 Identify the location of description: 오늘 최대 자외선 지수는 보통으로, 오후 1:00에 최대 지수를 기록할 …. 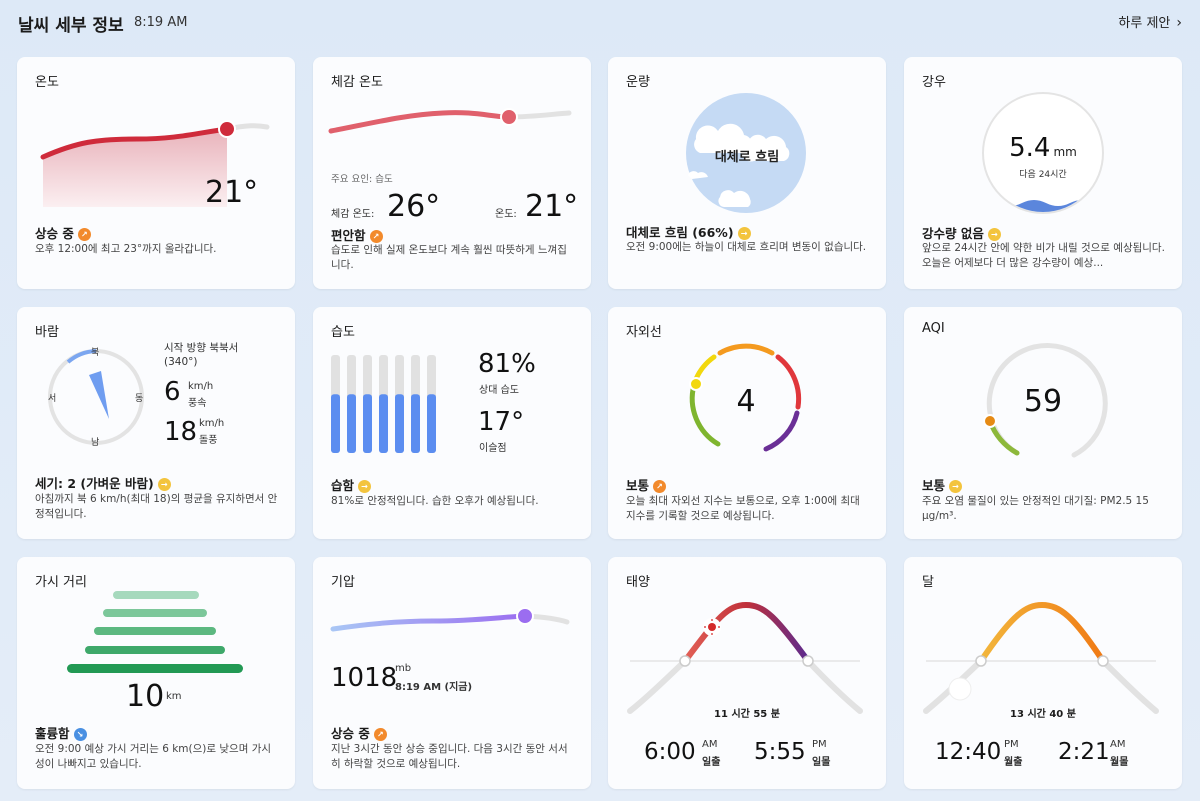
(743, 508).